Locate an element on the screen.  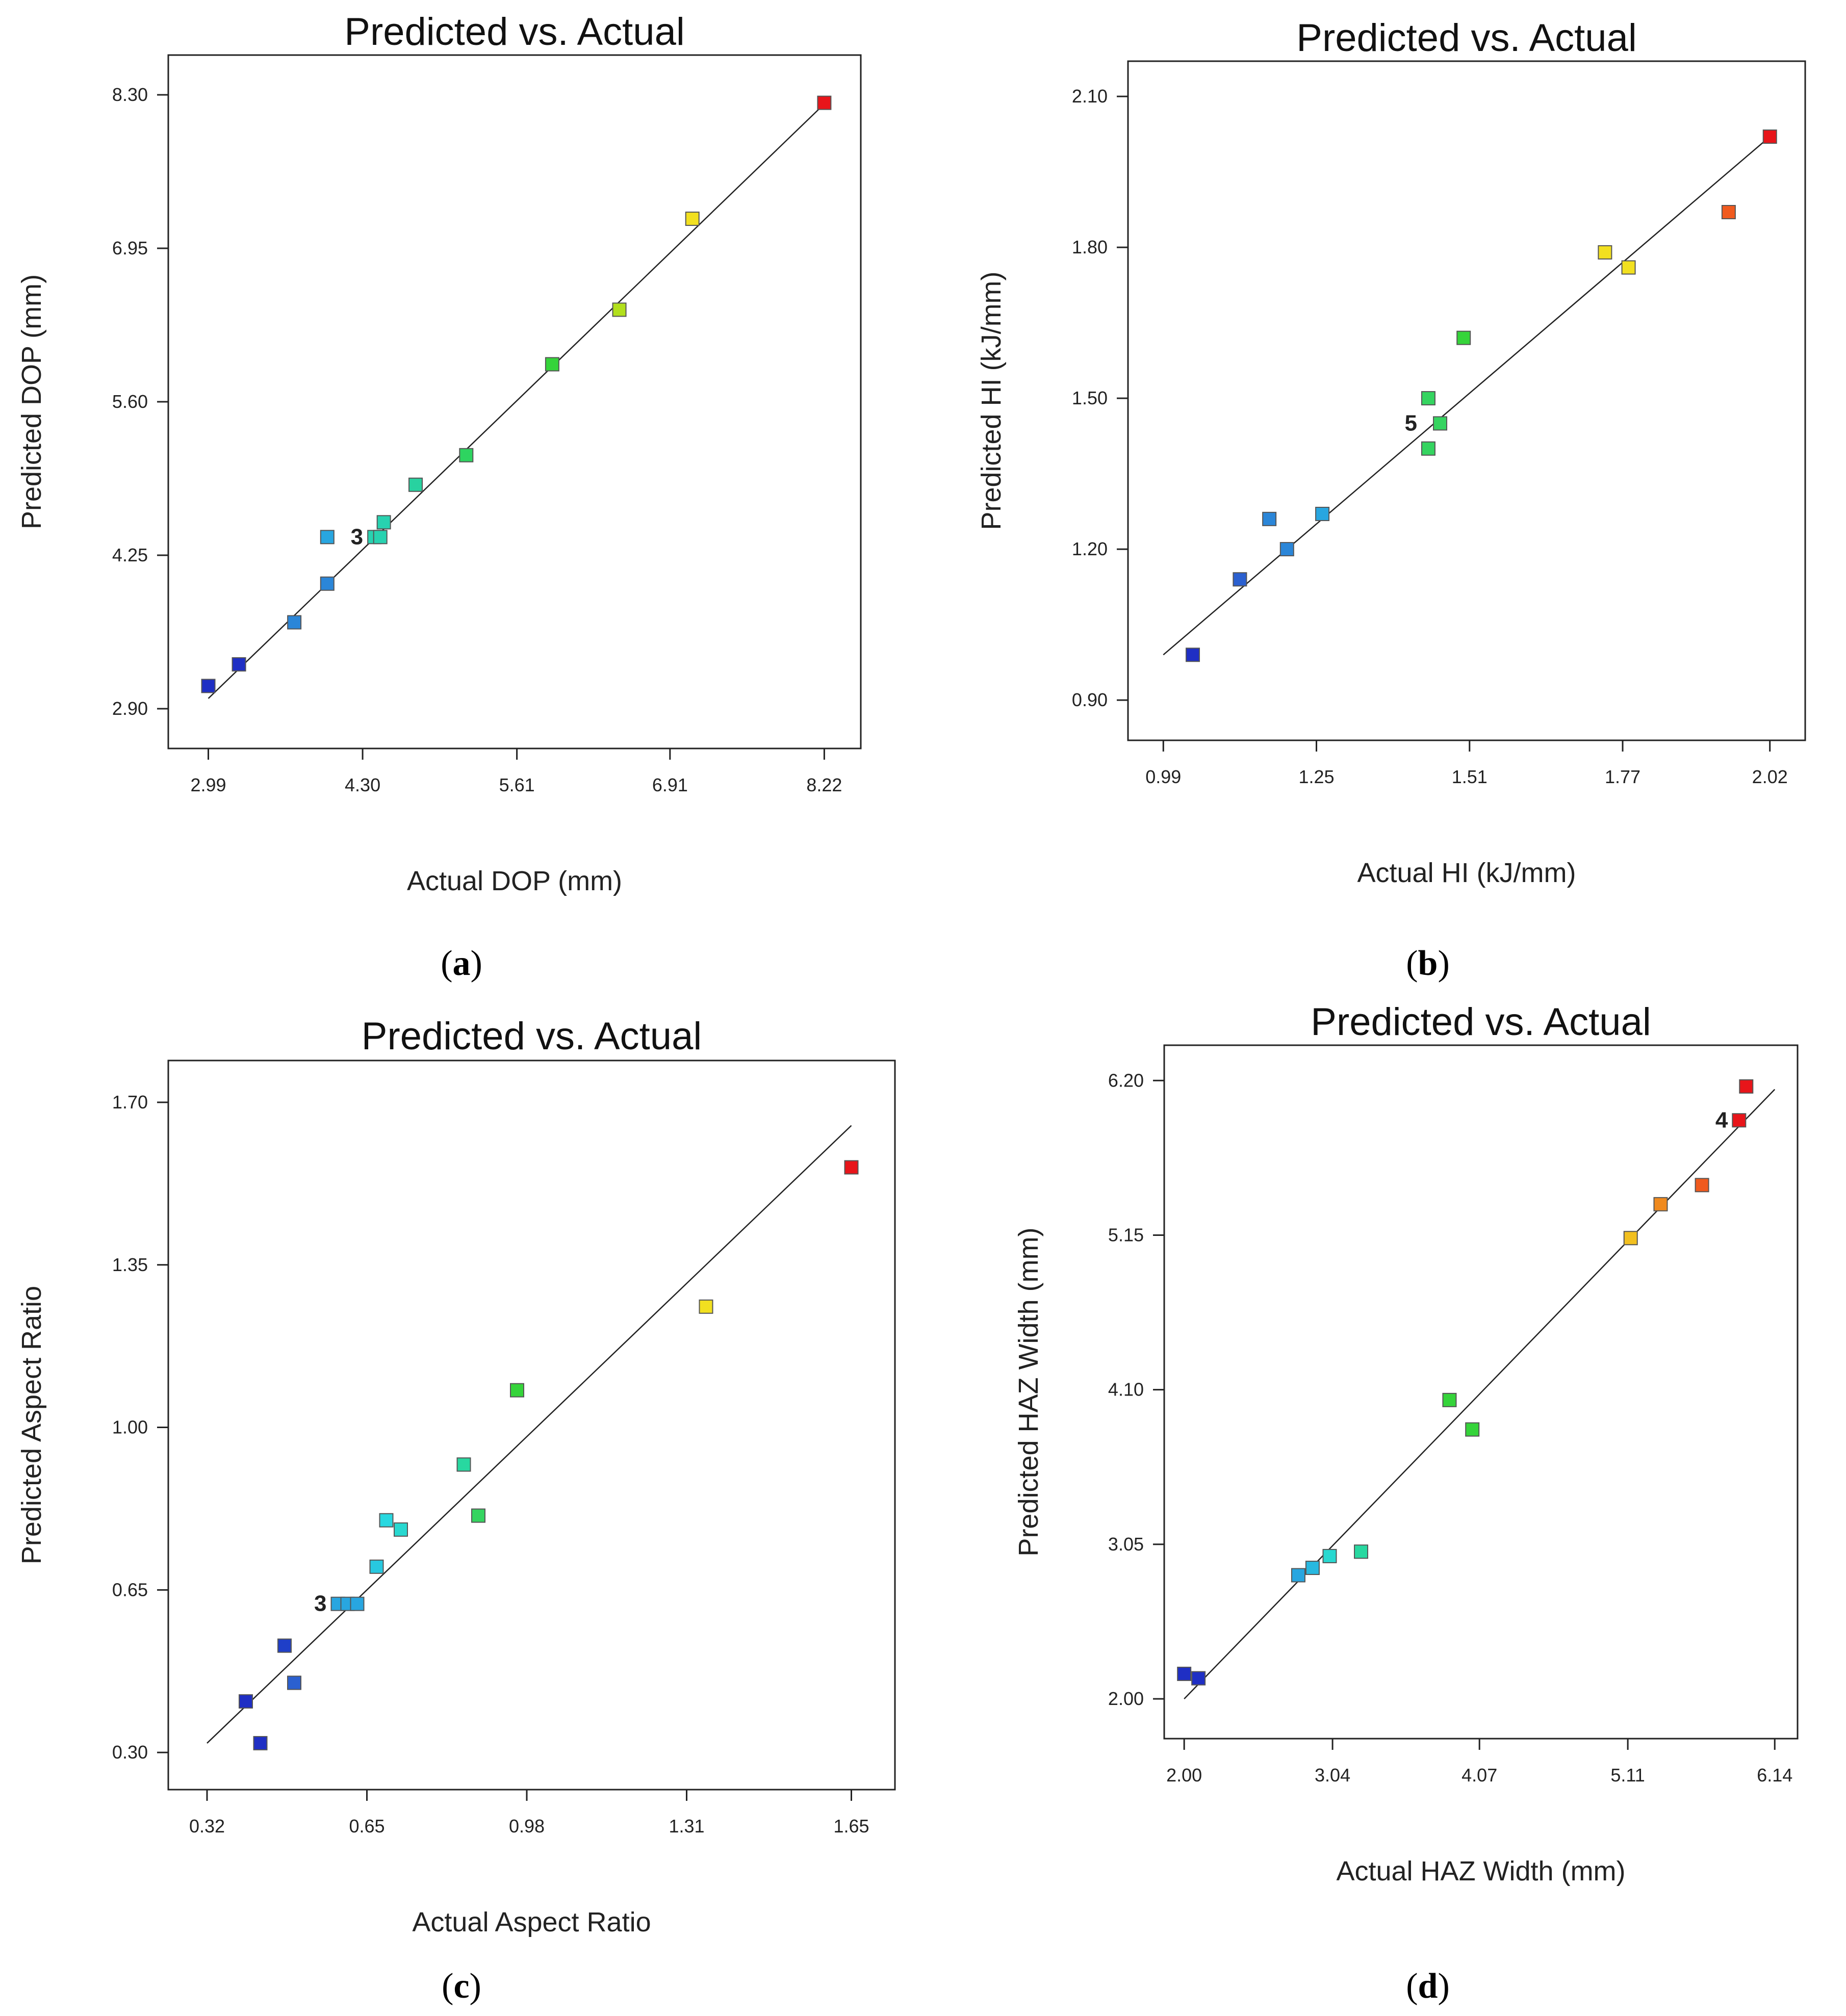
y-axis-label: Predicted DOP (mm) is located at coordinates (31, 401).